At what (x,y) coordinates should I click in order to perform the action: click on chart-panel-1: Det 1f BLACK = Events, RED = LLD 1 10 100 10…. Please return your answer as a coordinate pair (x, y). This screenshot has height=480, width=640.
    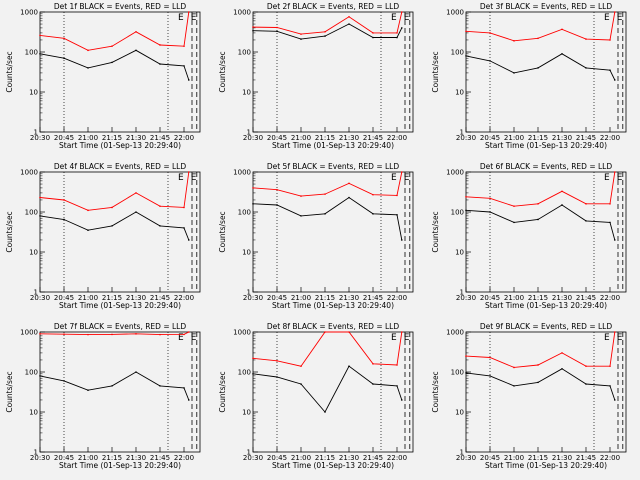
    Looking at the image, I should click on (103, 76).